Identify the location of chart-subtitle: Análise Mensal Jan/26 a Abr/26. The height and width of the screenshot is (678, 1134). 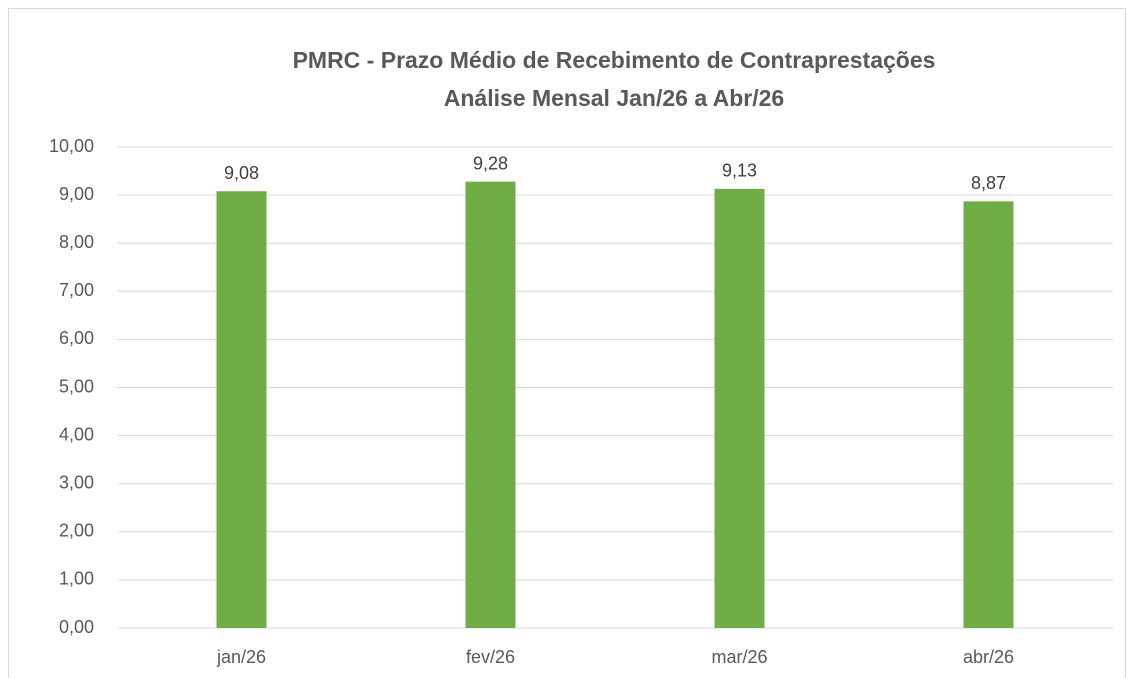
(614, 98).